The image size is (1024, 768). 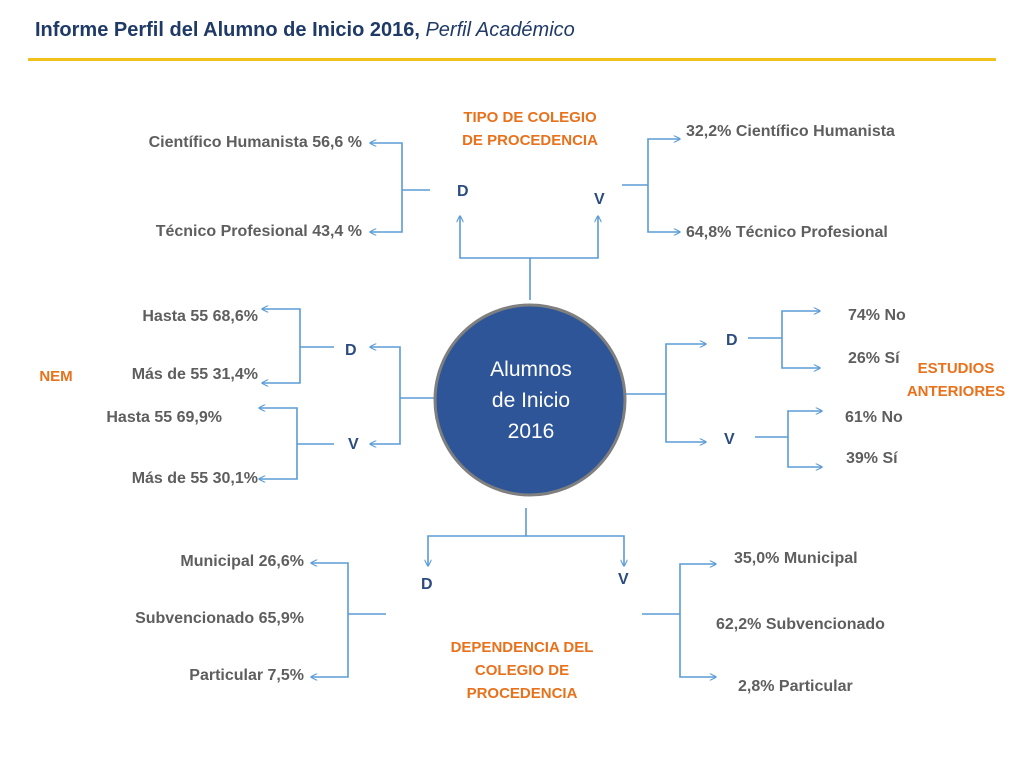 What do you see at coordinates (522, 693) in the screenshot?
I see `category-dependencia-line-3: PROCEDENCIA` at bounding box center [522, 693].